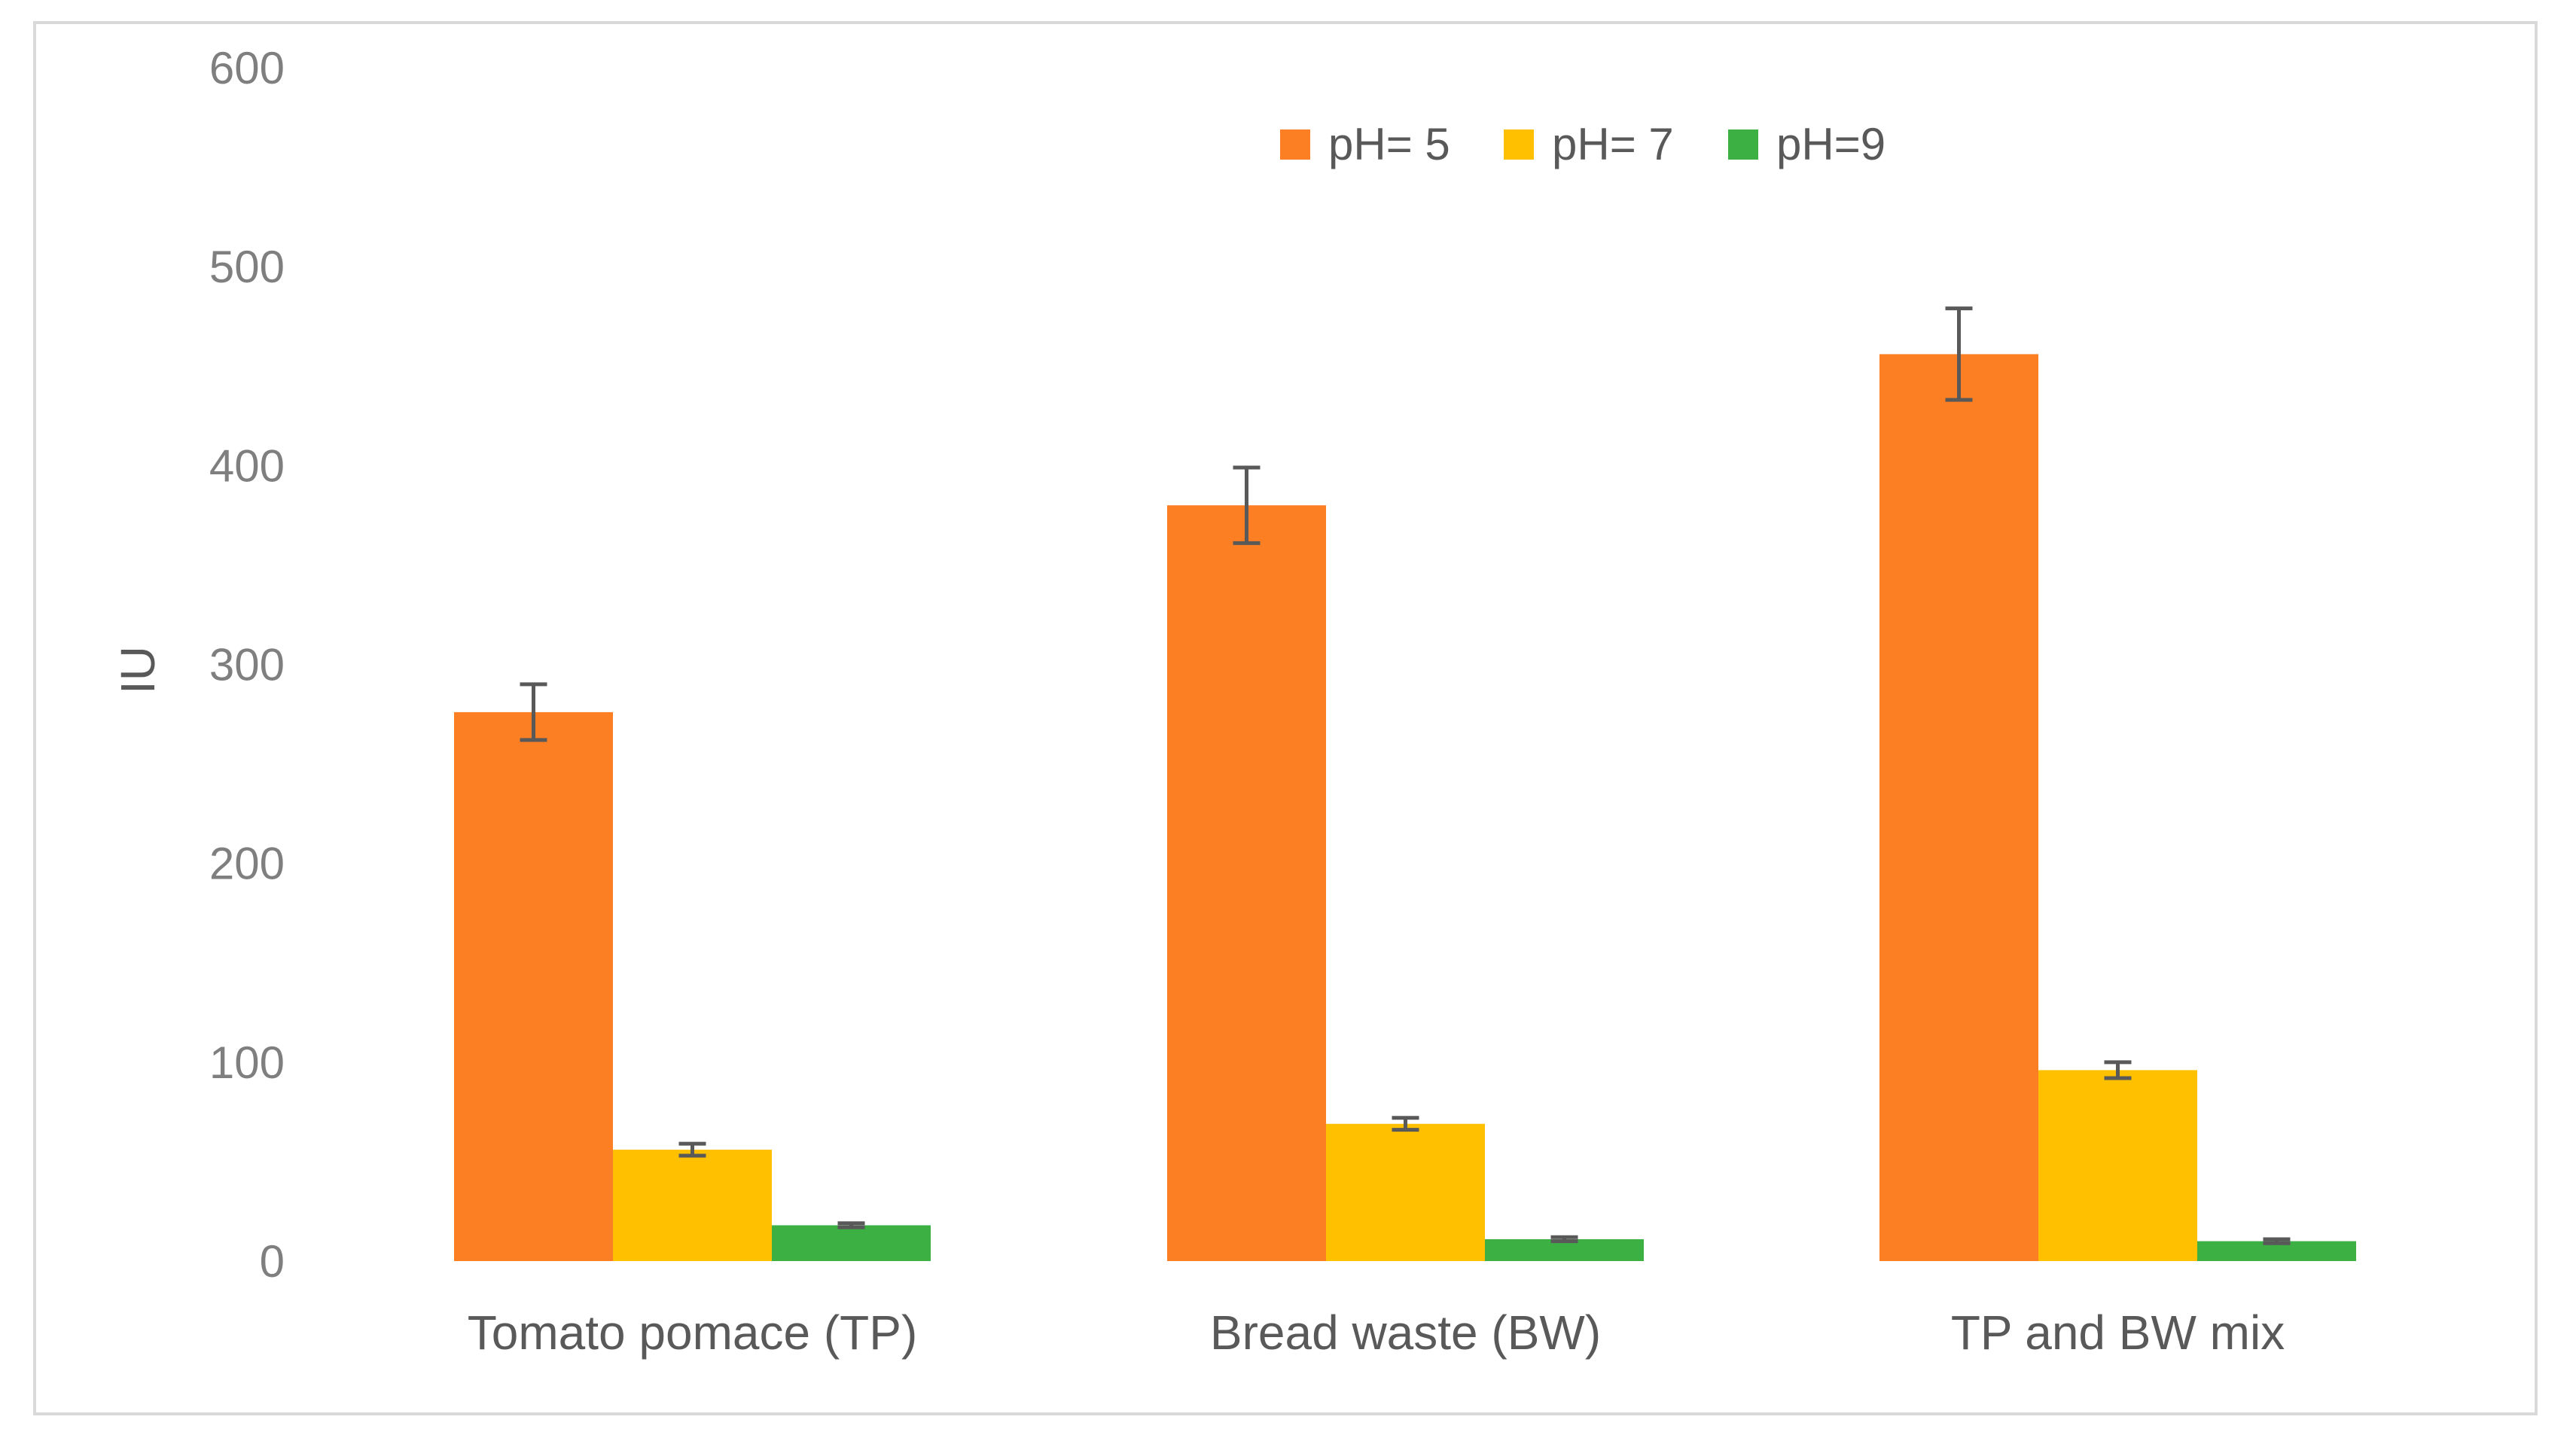  Describe the element at coordinates (1405, 1333) in the screenshot. I see `x-category-label: Bread waste (BW)` at that location.